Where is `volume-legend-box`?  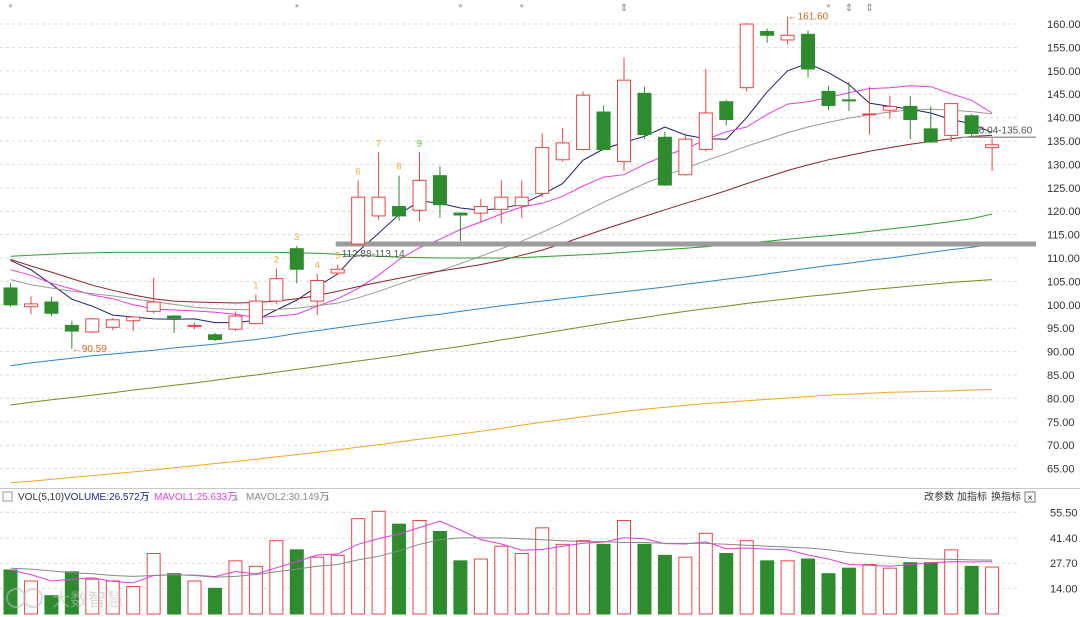
volume-legend-box is located at coordinates (7, 496).